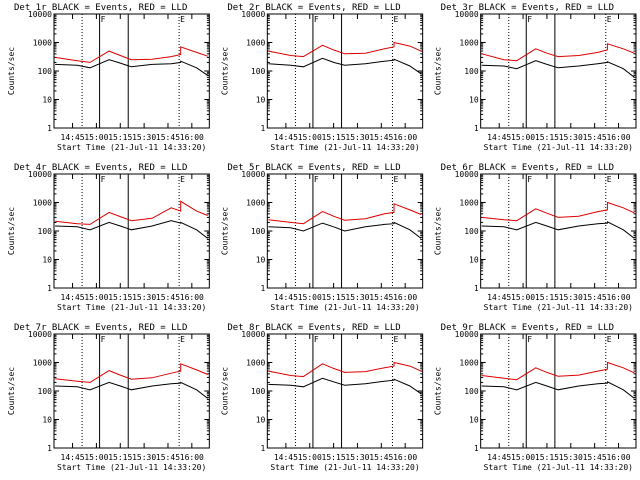 The height and width of the screenshot is (480, 640). I want to click on panel-title: Det 7r BLACK = Events, RED = LLD, so click(100, 328).